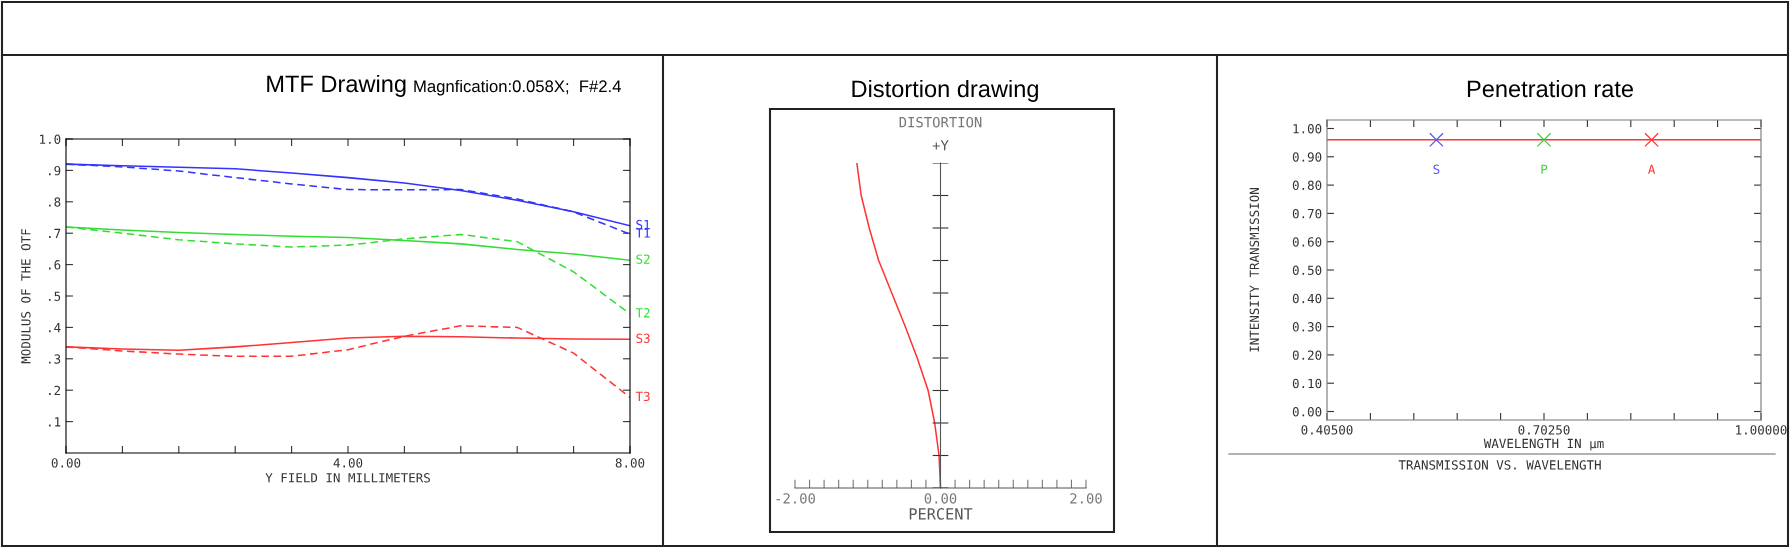 The image size is (1790, 548). Describe the element at coordinates (1307, 355) in the screenshot. I see `y-tick-label: 0.20` at that location.